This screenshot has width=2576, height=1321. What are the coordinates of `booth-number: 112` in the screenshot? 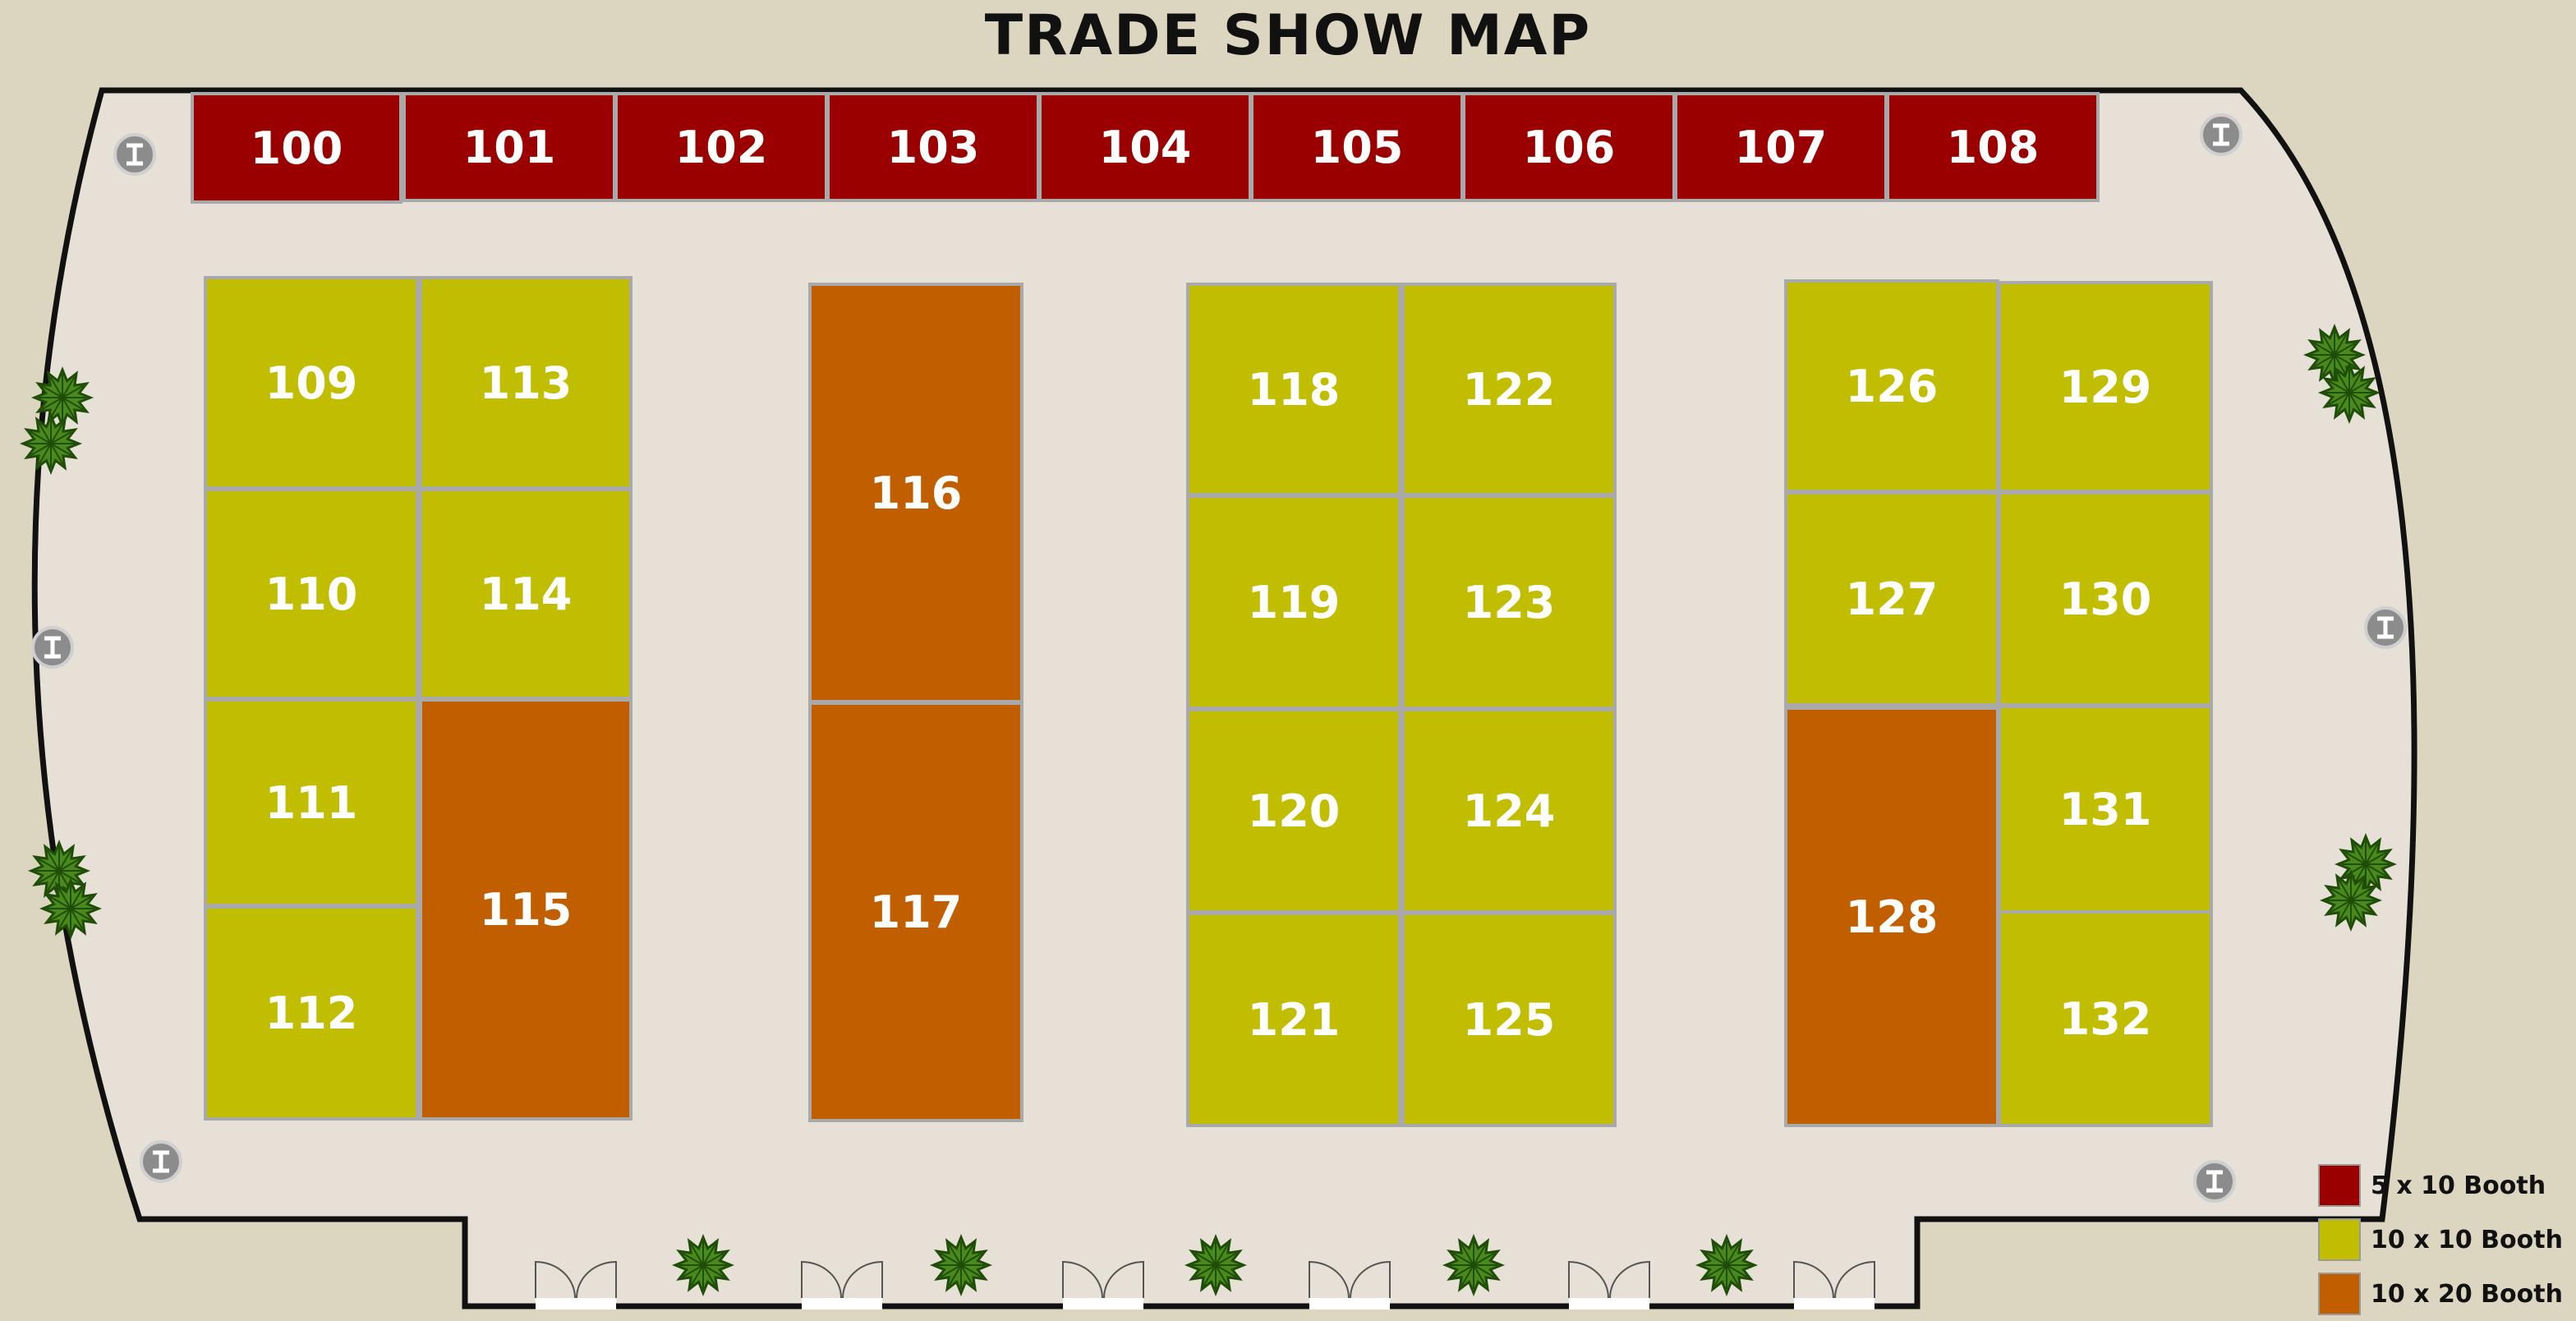 It's located at (311, 1013).